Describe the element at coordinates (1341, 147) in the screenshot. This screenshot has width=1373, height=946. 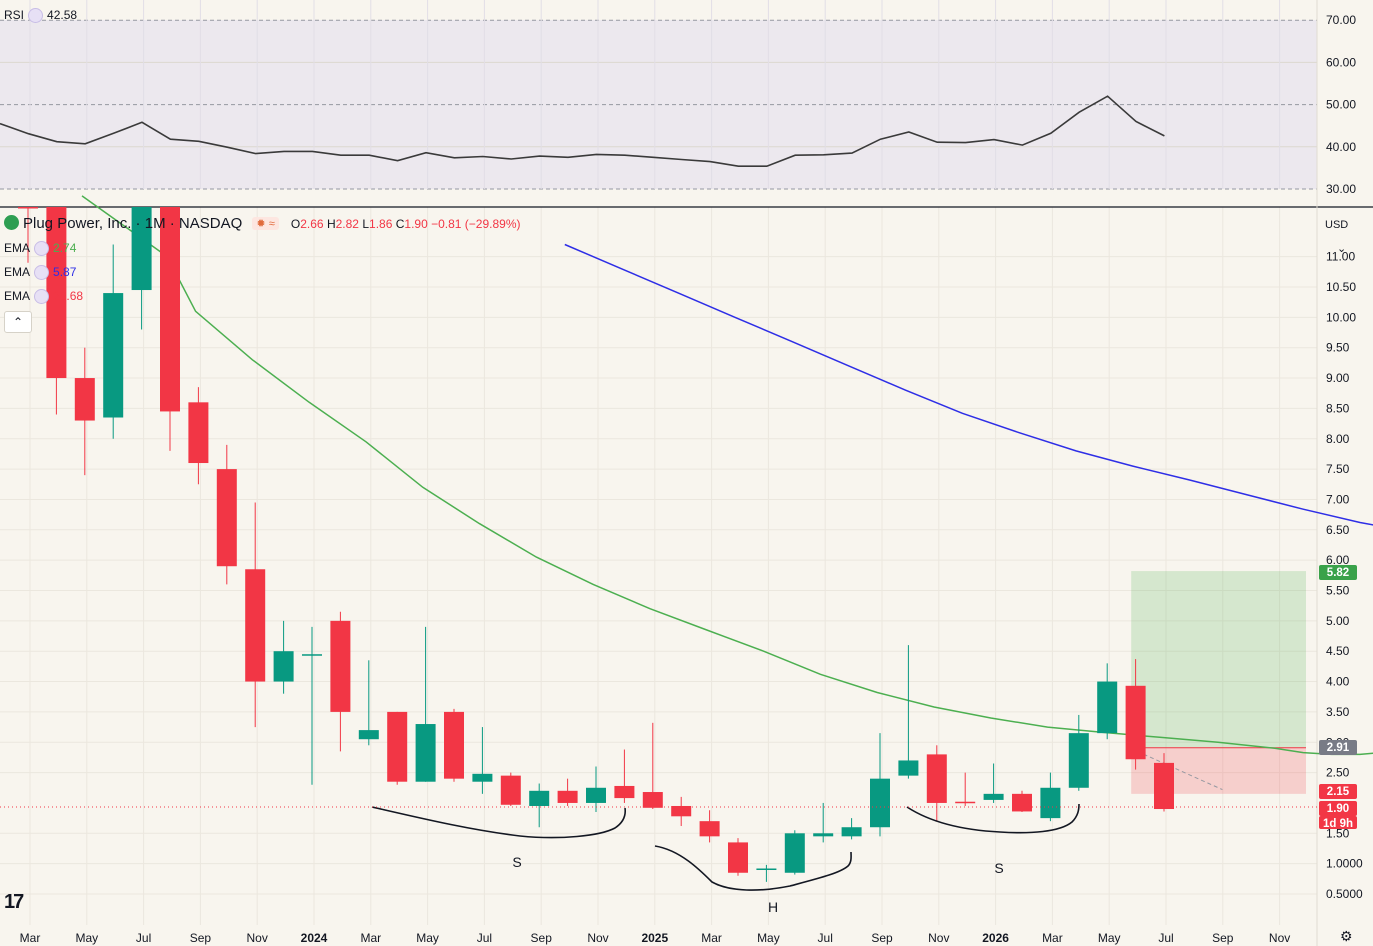
I see `rsi-tick-label: 40.00` at that location.